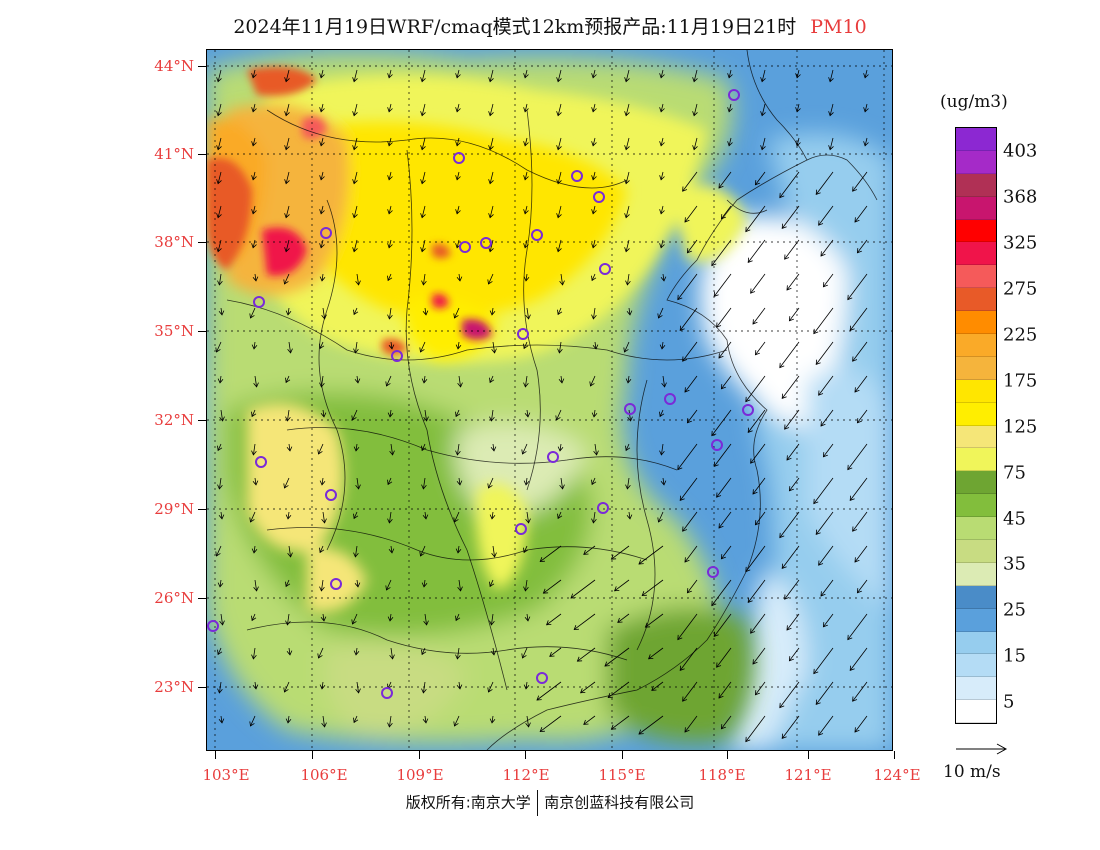  What do you see at coordinates (734, 95) in the screenshot?
I see `station-marker` at bounding box center [734, 95].